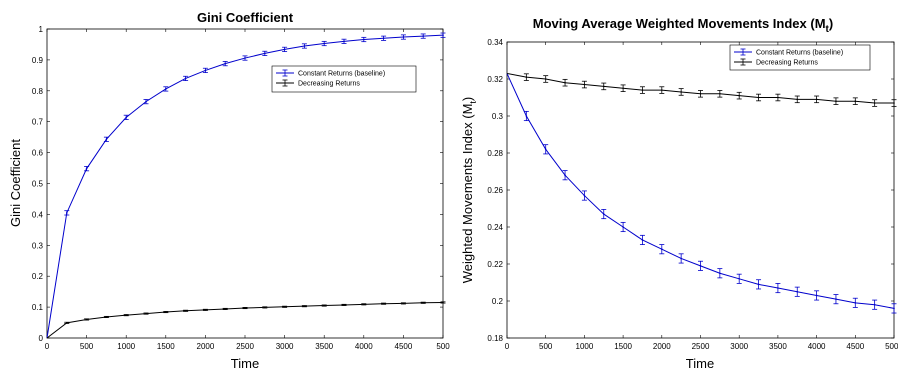 The height and width of the screenshot is (374, 898). Describe the element at coordinates (47, 346) in the screenshot. I see `x-tick-label: 0` at that location.